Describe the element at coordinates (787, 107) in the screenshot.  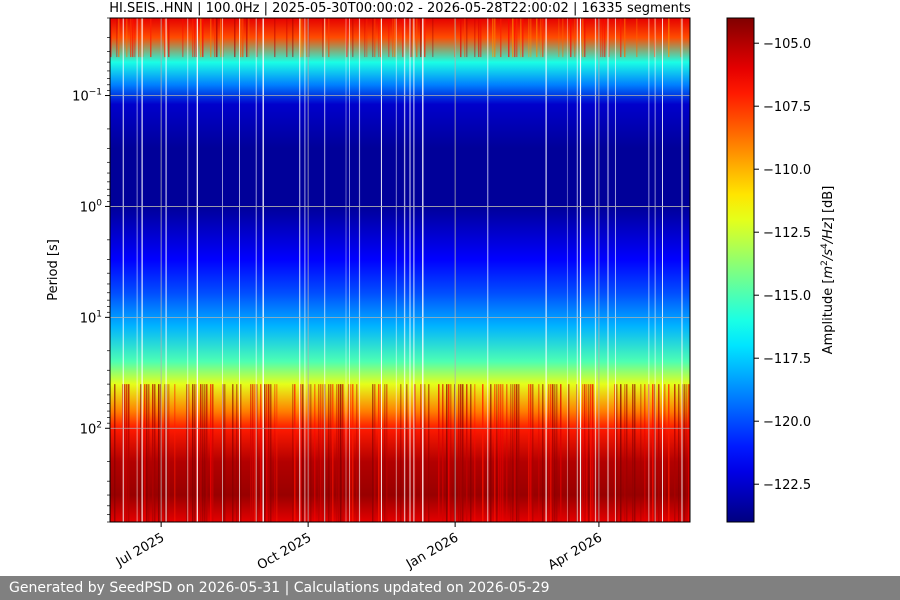
I see `colorbar-tick-label: −107.5` at that location.